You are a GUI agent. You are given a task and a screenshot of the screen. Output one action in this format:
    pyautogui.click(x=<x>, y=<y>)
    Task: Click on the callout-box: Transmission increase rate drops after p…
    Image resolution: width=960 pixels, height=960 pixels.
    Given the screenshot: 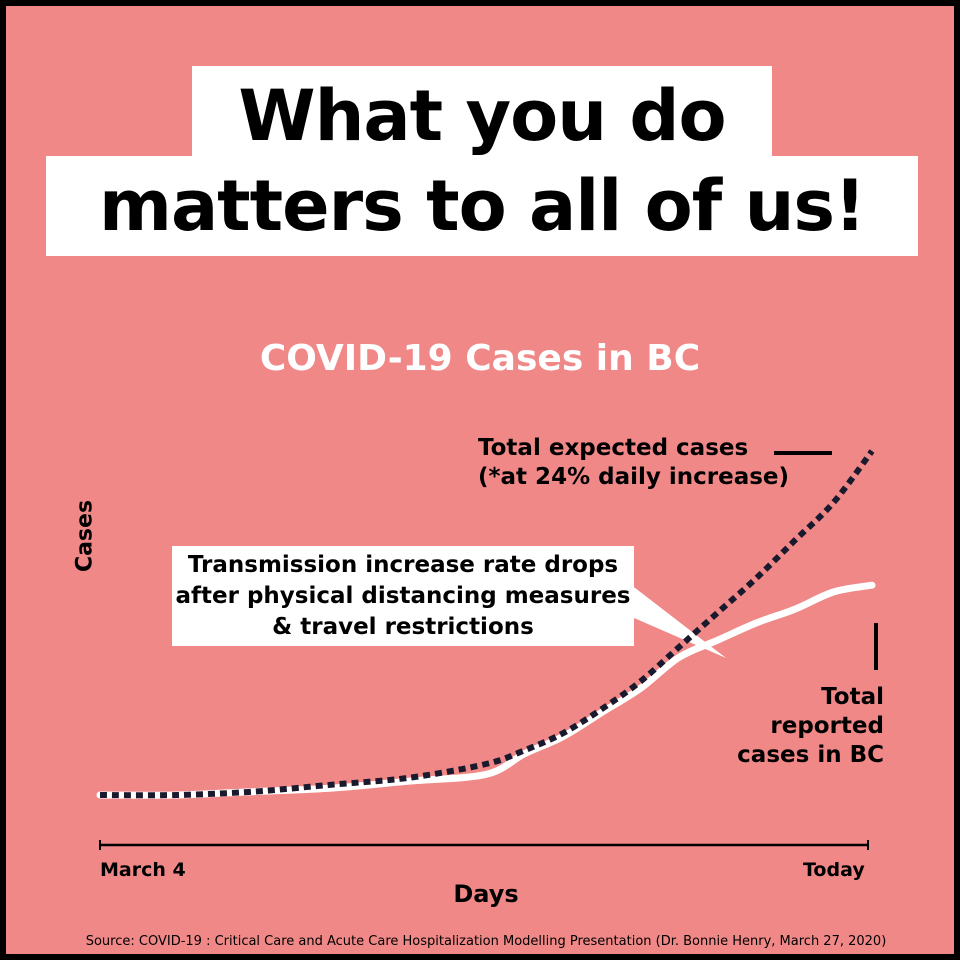 What is the action you would take?
    pyautogui.click(x=403, y=596)
    